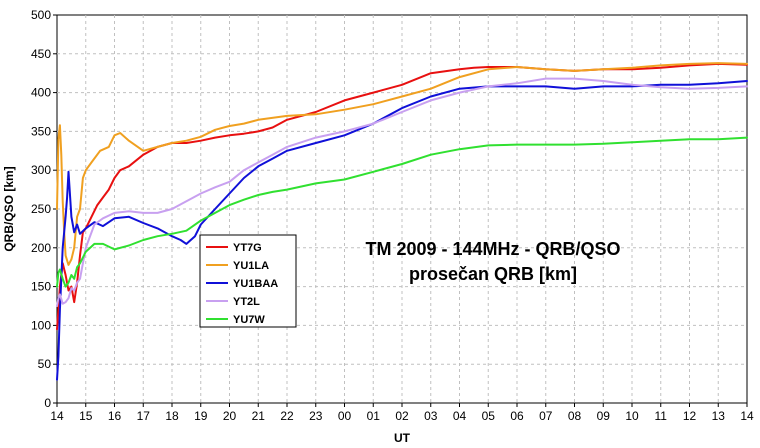  I want to click on x-tick-label: 21, so click(259, 416).